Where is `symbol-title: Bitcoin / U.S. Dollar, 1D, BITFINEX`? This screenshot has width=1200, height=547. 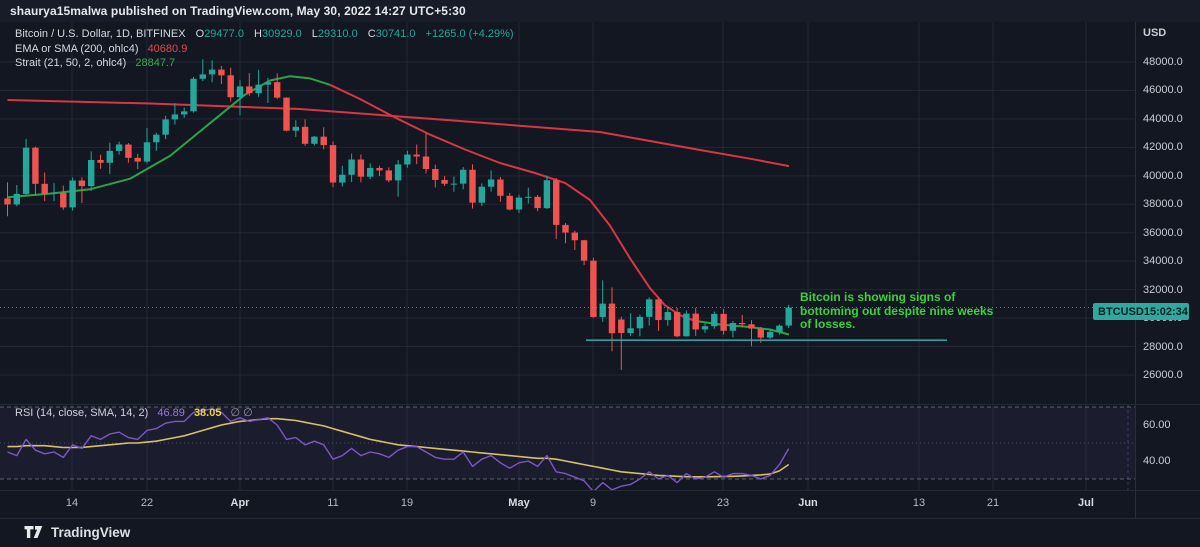 symbol-title: Bitcoin / U.S. Dollar, 1D, BITFINEX is located at coordinates (100, 34).